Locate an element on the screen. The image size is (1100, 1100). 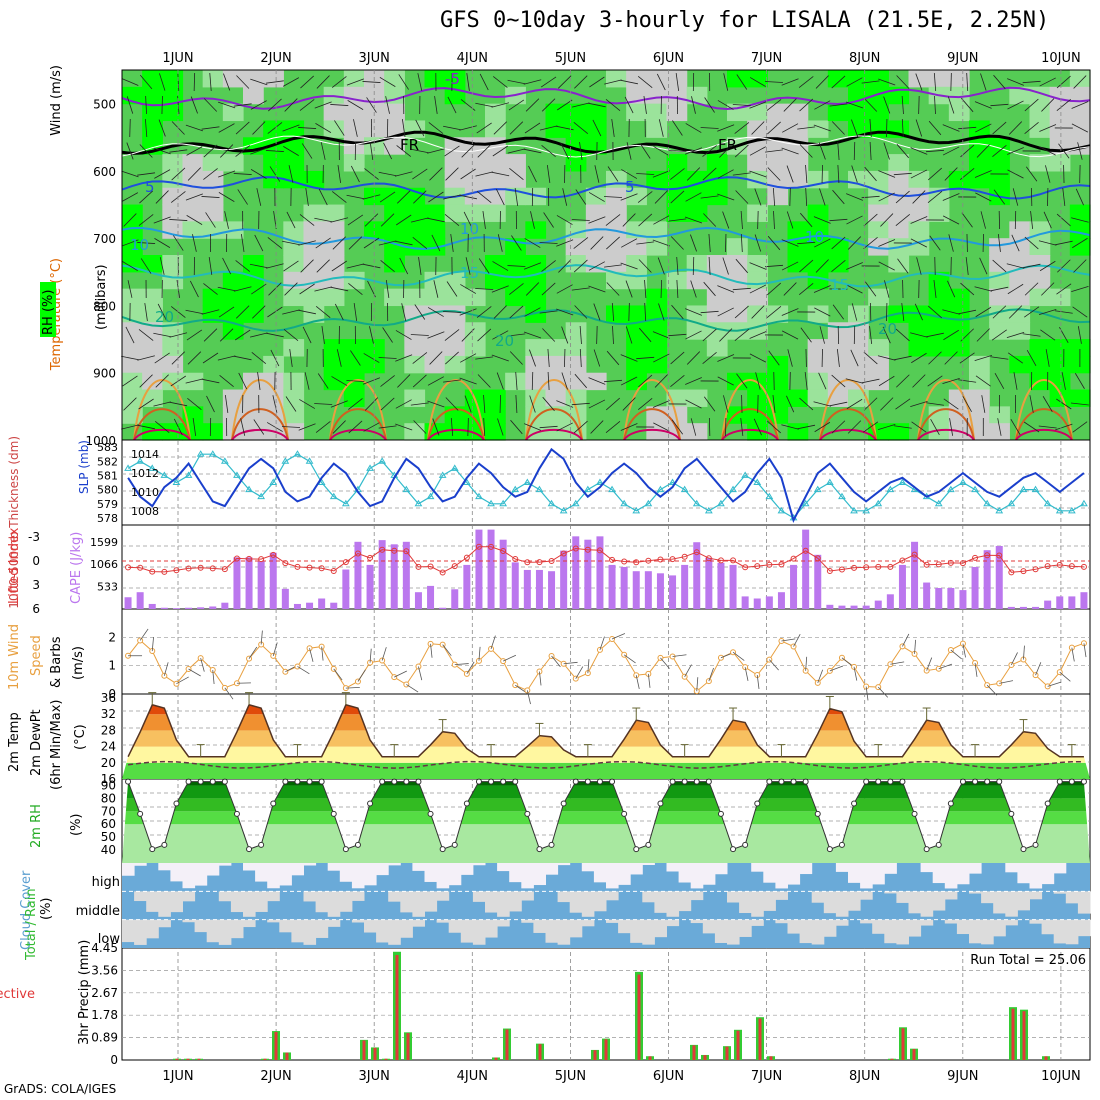
isotherm is located at coordinates (606, 276).